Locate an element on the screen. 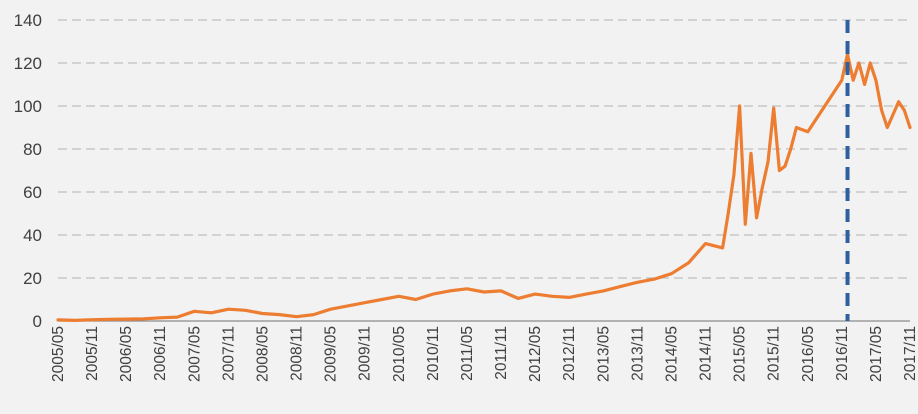  x-tick-label: 2013/11 is located at coordinates (637, 353).